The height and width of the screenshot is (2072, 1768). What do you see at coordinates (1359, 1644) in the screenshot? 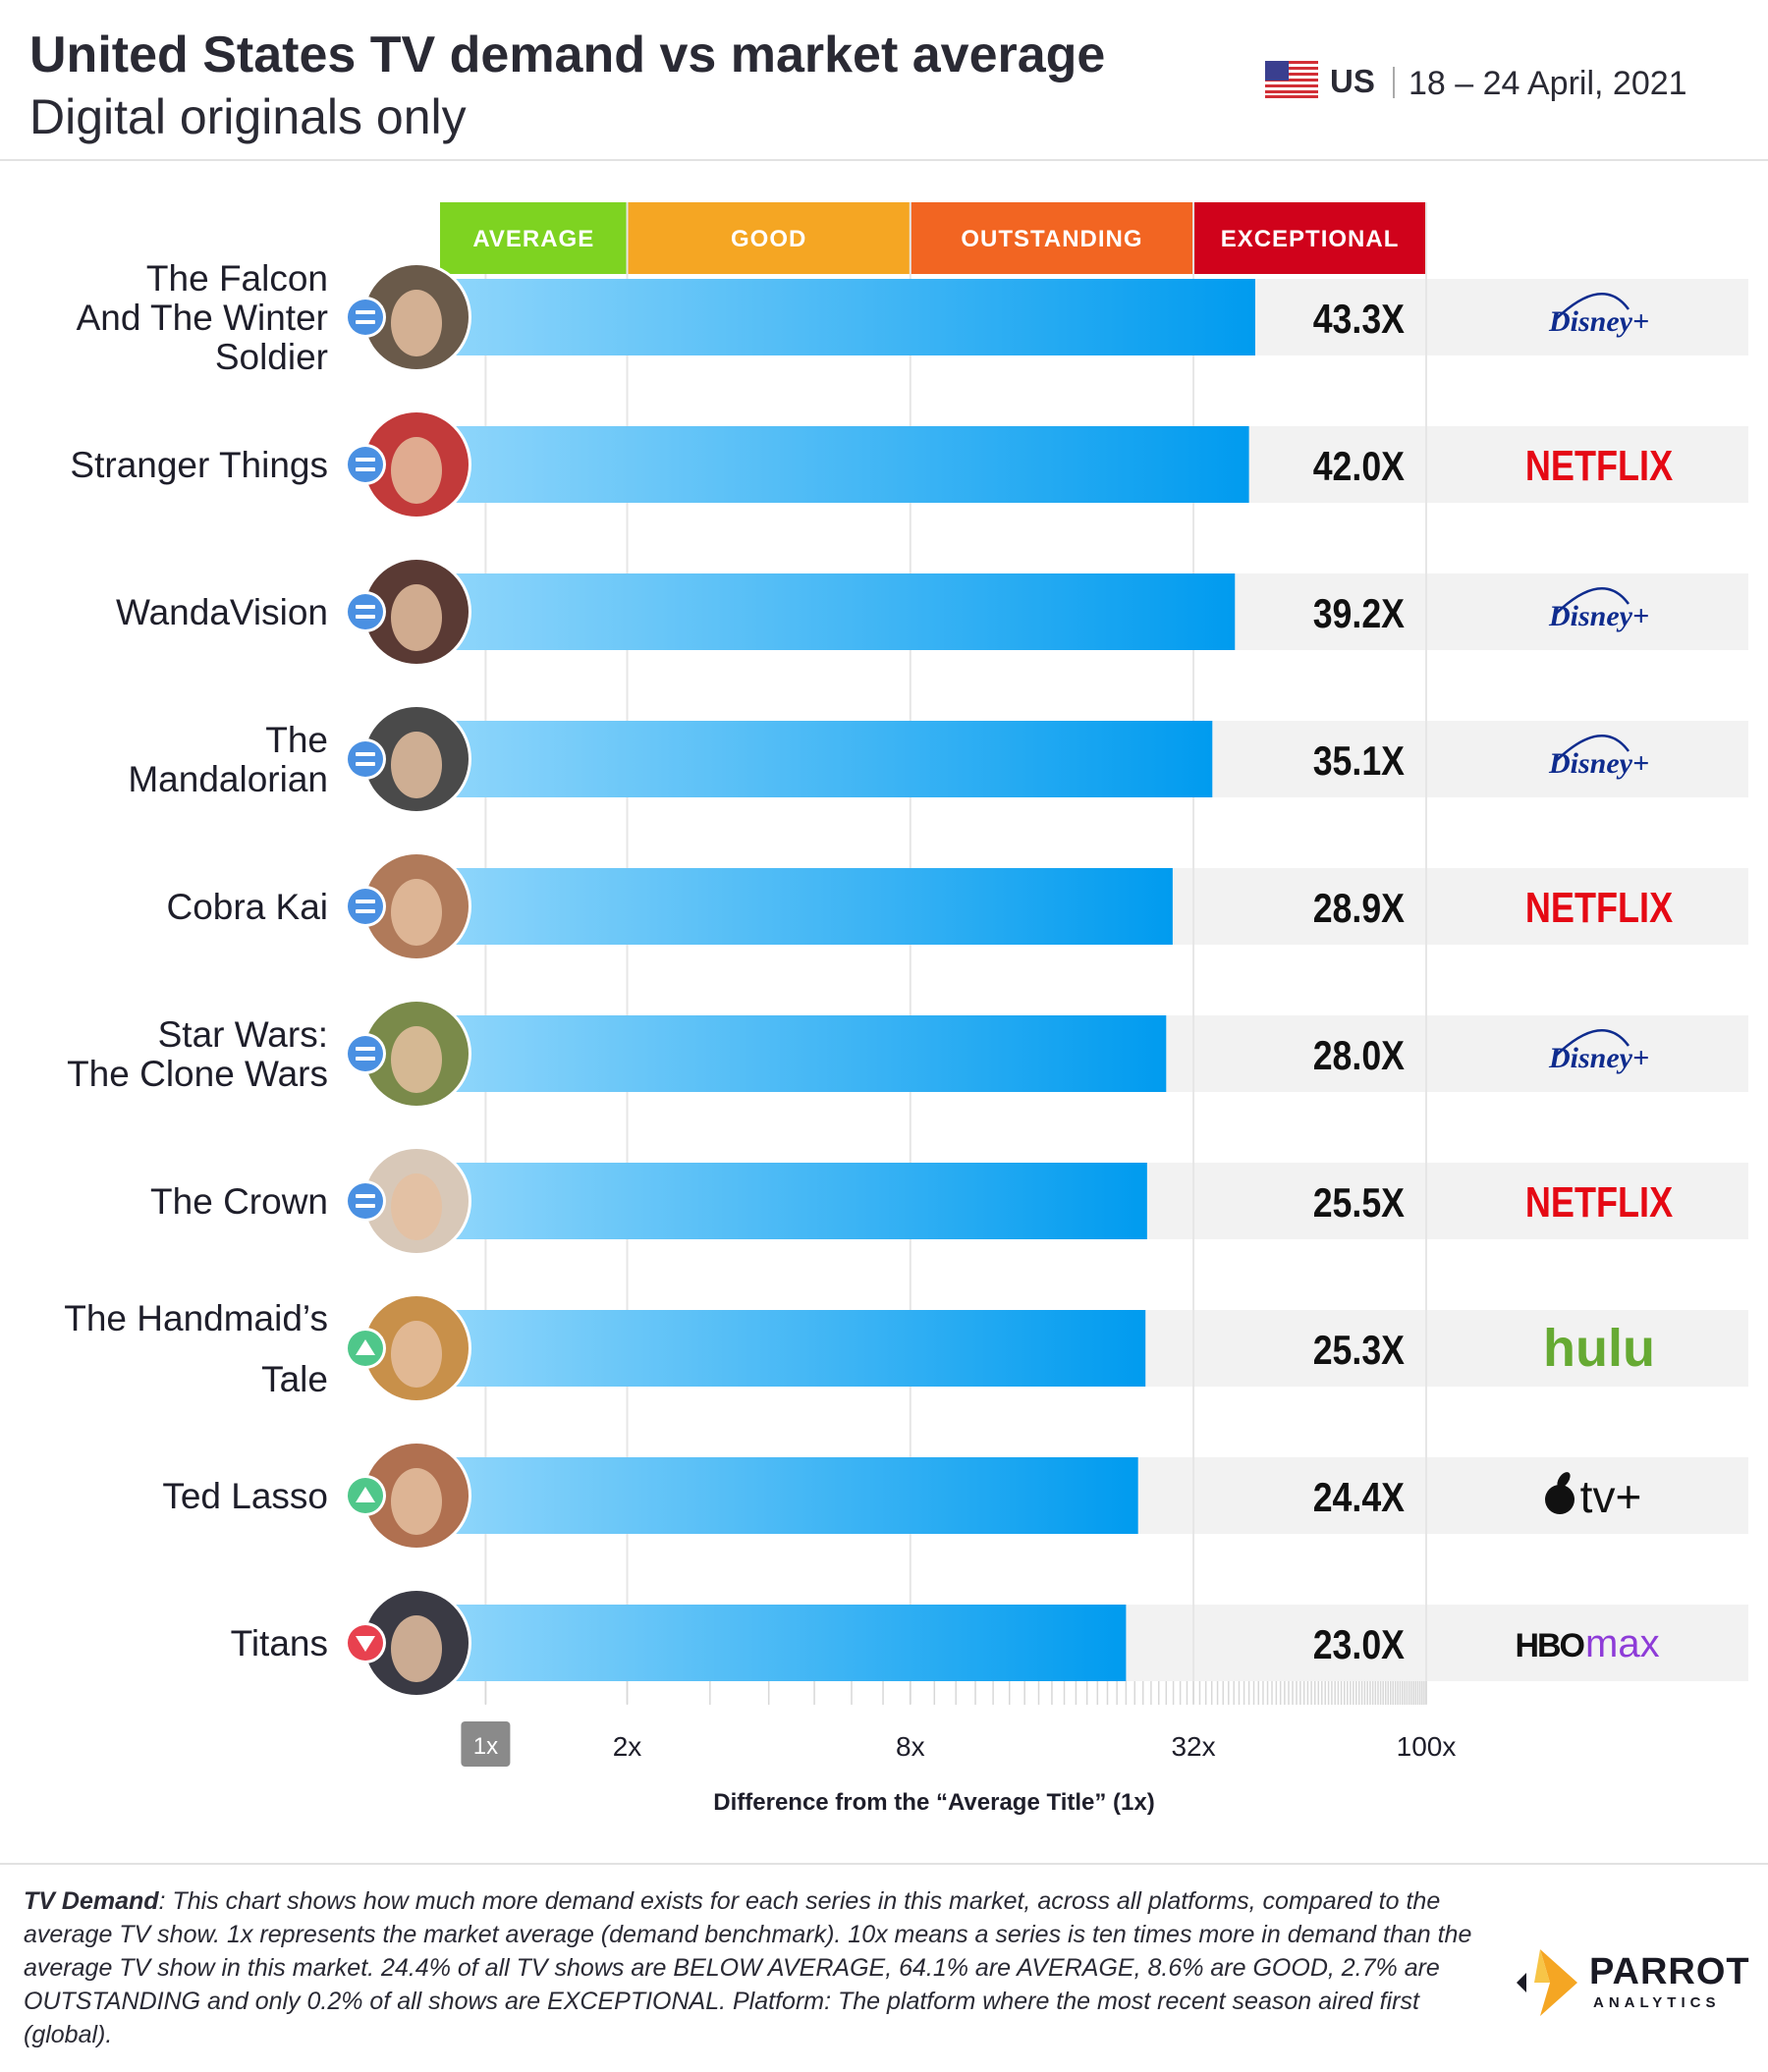
I see `value-label: 23.0X` at bounding box center [1359, 1644].